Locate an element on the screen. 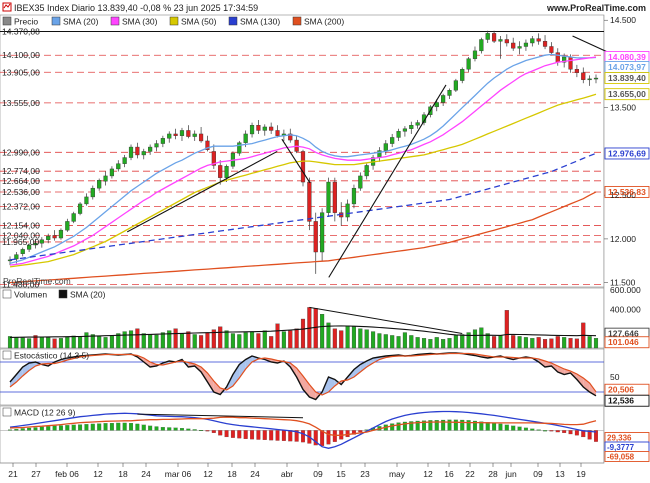 The width and height of the screenshot is (650, 483). value-tag: 14.080,39 is located at coordinates (627, 57).